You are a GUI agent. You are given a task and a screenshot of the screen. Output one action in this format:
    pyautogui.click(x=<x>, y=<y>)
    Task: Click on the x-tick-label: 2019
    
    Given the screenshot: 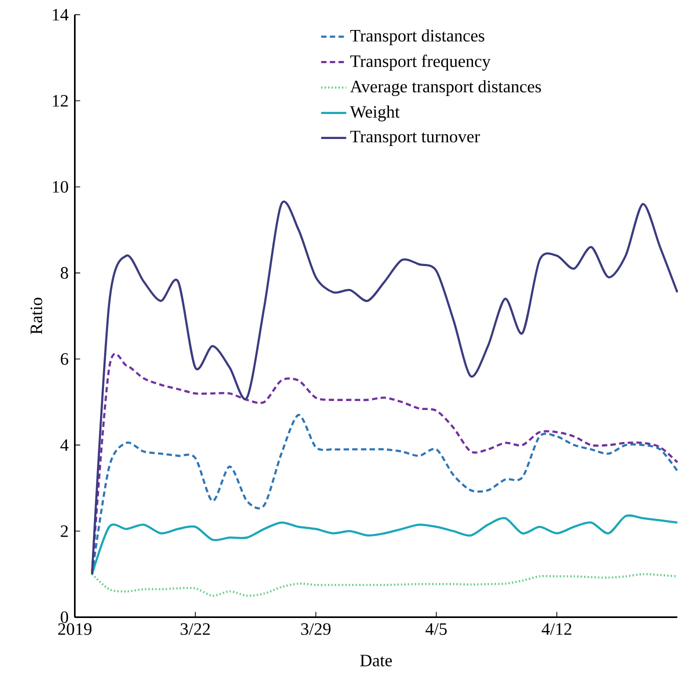 What is the action you would take?
    pyautogui.click(x=75, y=629)
    